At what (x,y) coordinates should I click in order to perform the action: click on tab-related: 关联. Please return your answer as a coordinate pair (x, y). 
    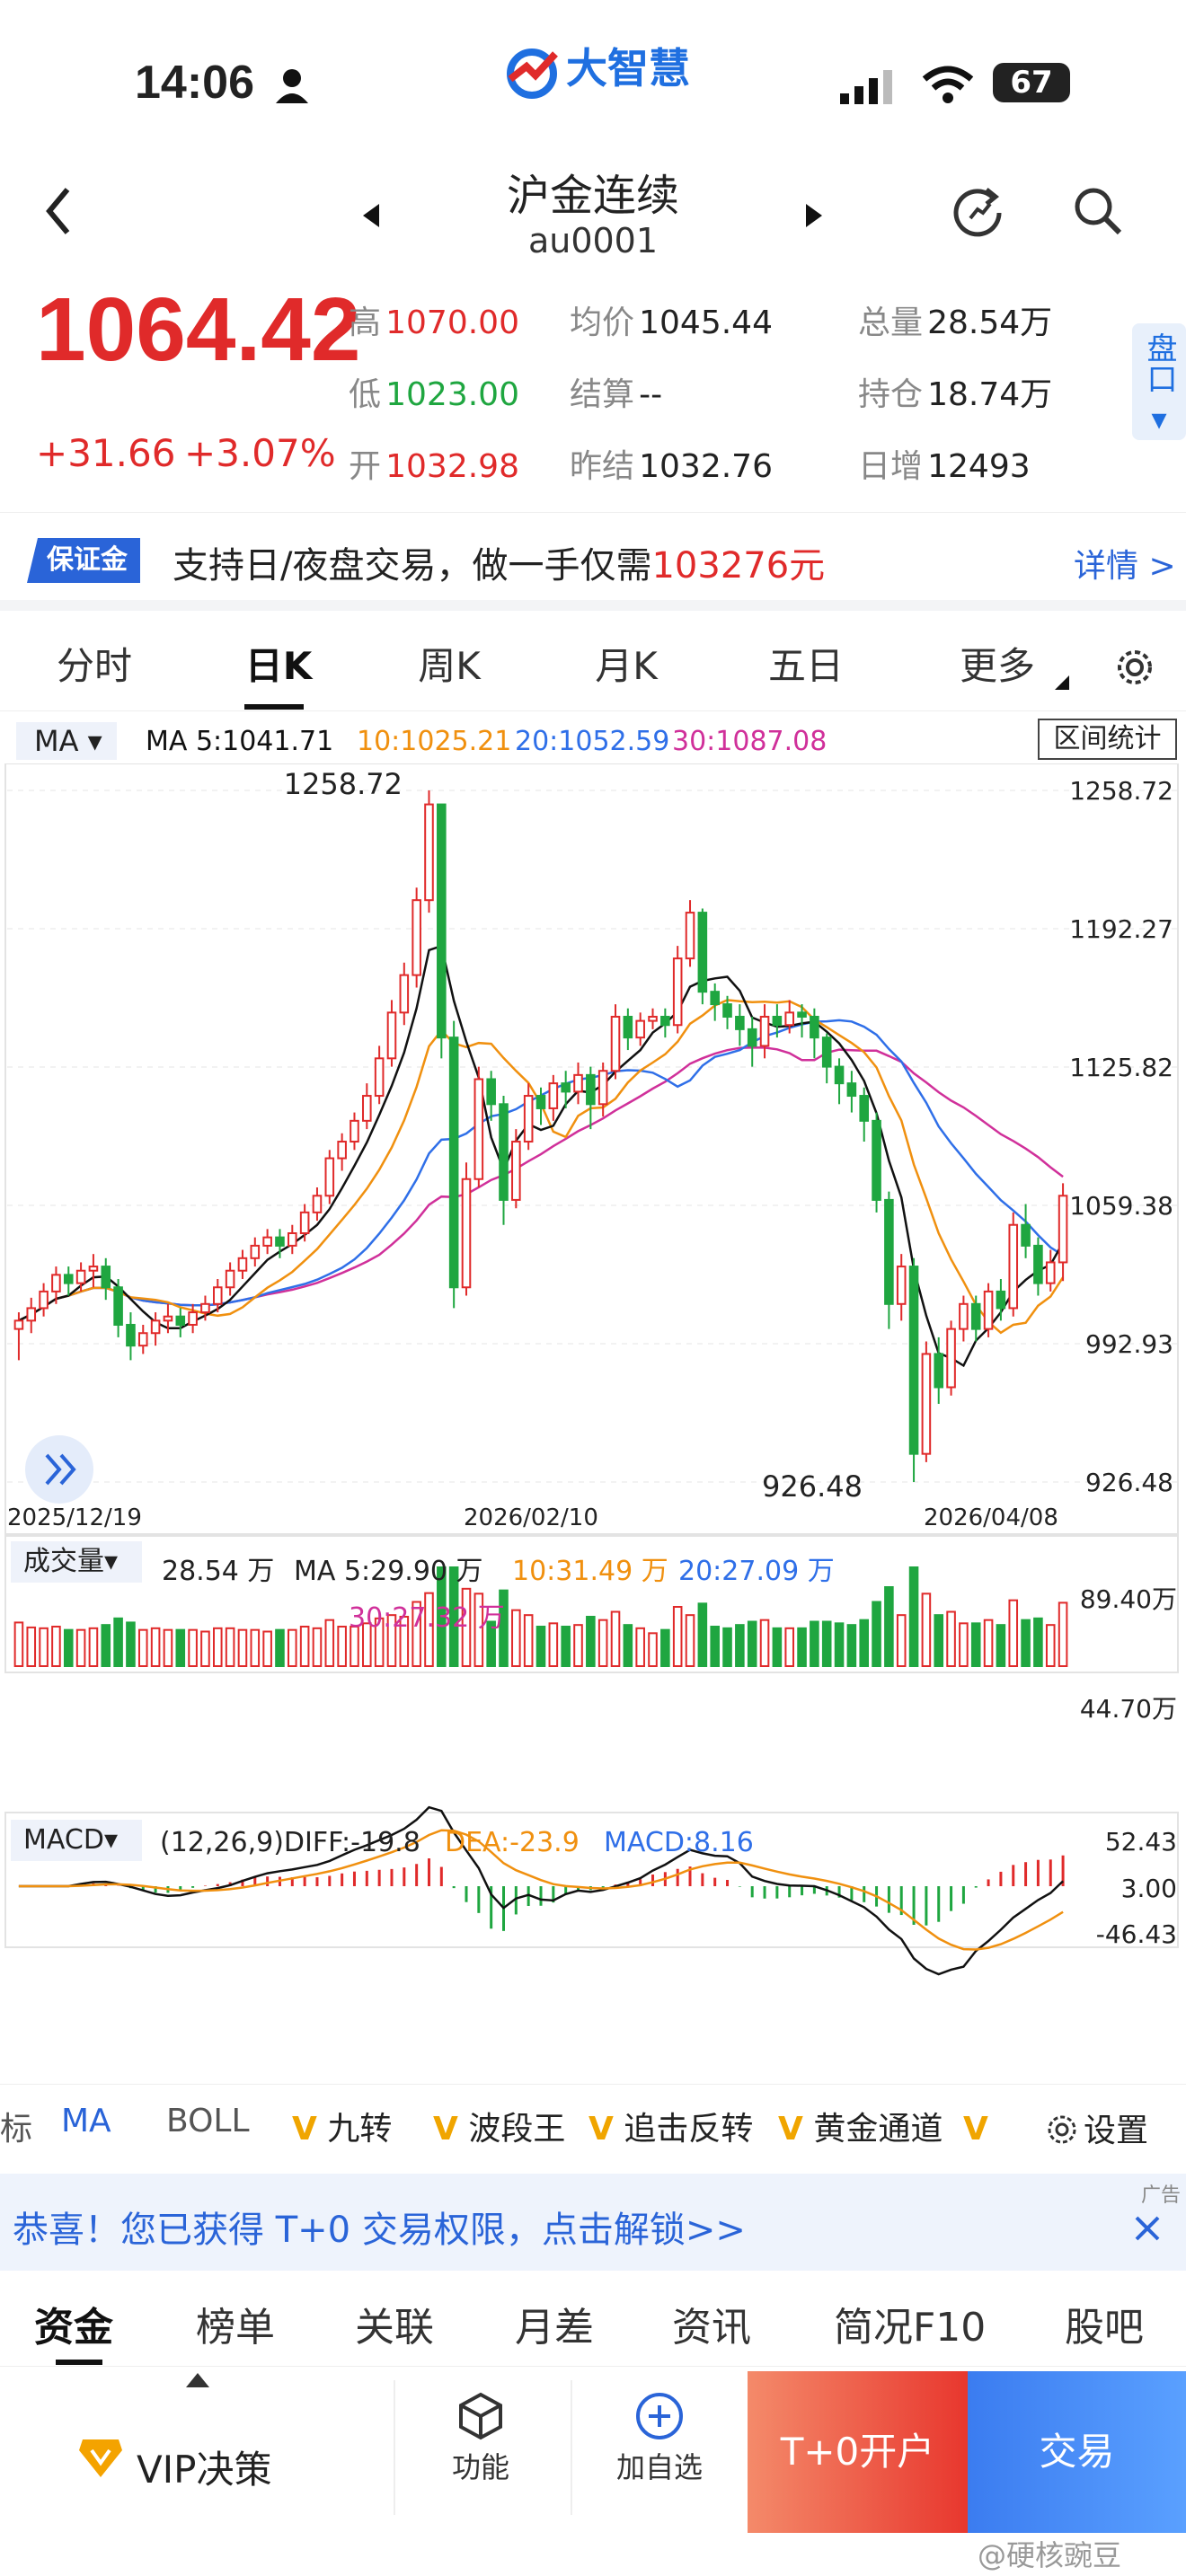
    Looking at the image, I should click on (394, 2328).